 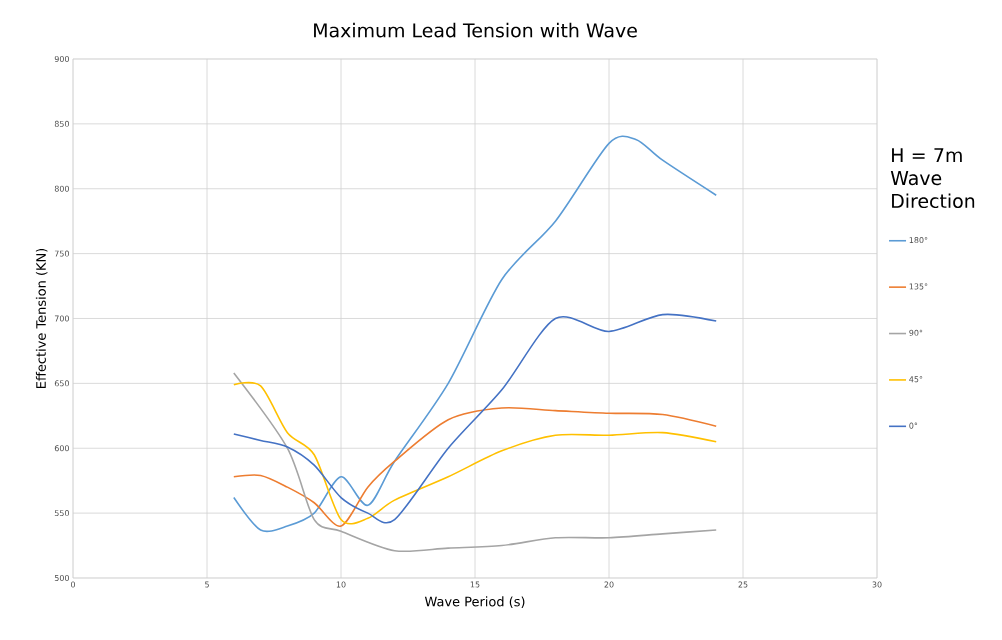 What do you see at coordinates (41, 318) in the screenshot?
I see `y-axis-title: Effective Tension (KN)` at bounding box center [41, 318].